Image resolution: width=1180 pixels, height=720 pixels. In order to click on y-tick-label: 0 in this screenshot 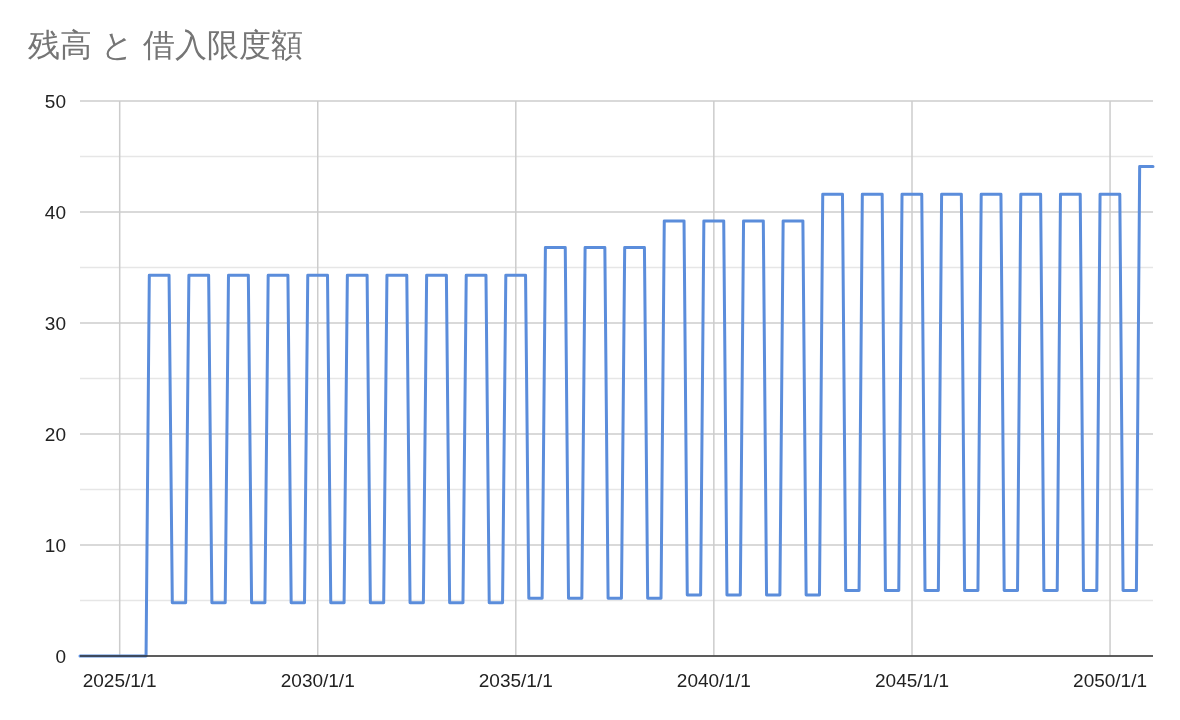, I will do `click(60, 656)`.